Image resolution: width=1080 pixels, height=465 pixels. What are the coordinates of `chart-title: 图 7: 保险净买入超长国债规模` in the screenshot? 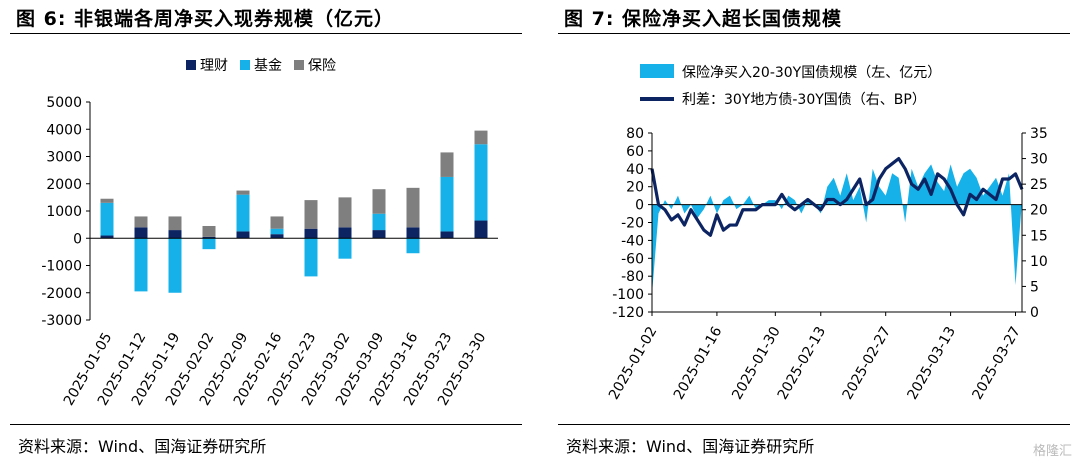 It's located at (703, 19).